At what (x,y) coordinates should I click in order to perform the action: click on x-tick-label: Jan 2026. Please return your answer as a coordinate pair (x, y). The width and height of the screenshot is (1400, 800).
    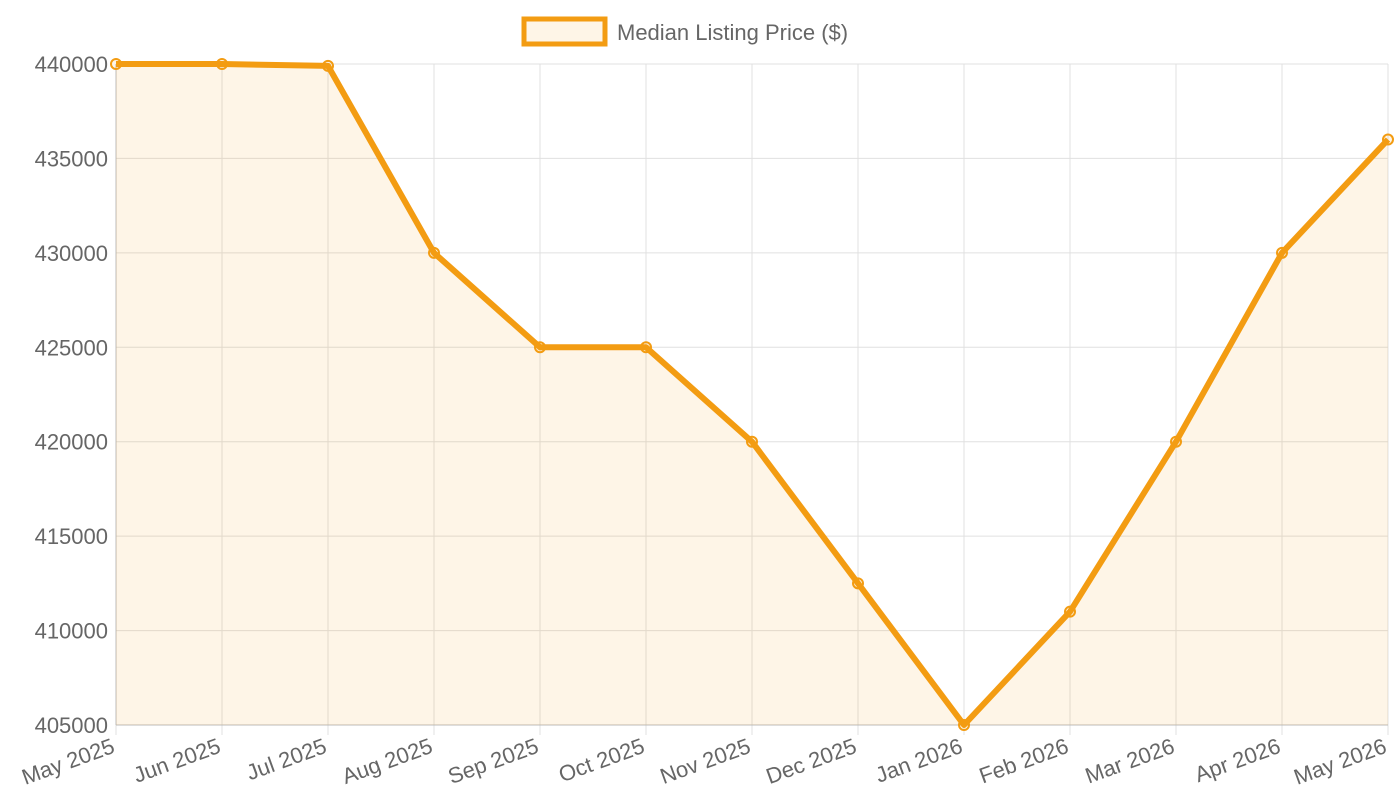
    Looking at the image, I should click on (919, 760).